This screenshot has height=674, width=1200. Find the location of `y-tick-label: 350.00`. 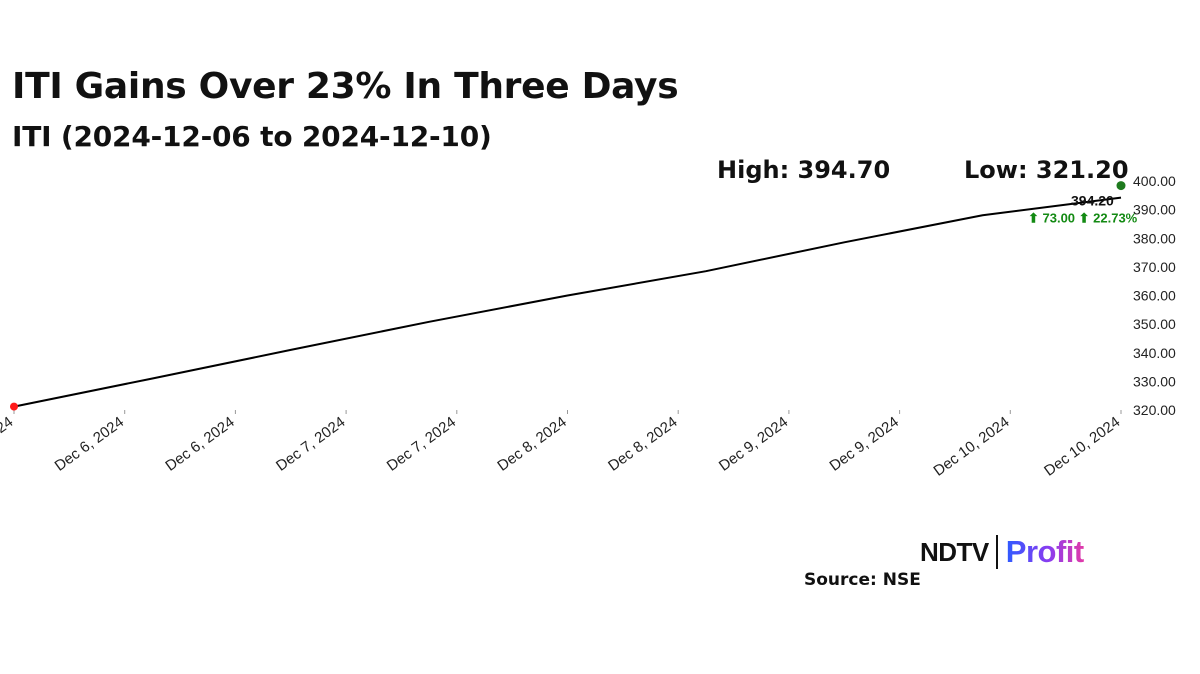

y-tick-label: 350.00 is located at coordinates (1154, 324).